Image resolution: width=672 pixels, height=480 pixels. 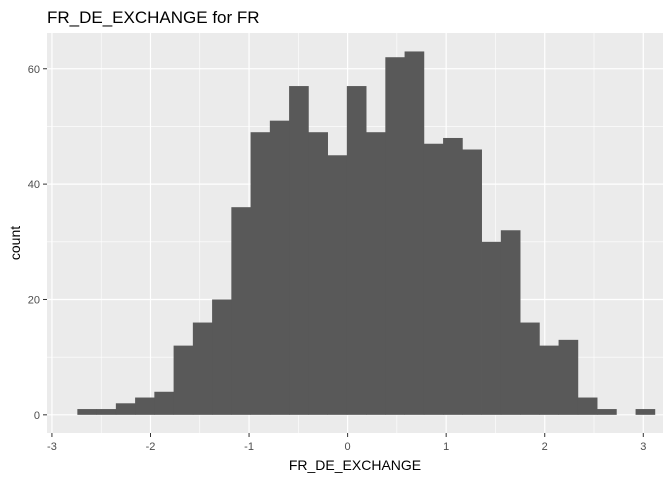 What do you see at coordinates (151, 447) in the screenshot?
I see `x-tick-label: -2` at bounding box center [151, 447].